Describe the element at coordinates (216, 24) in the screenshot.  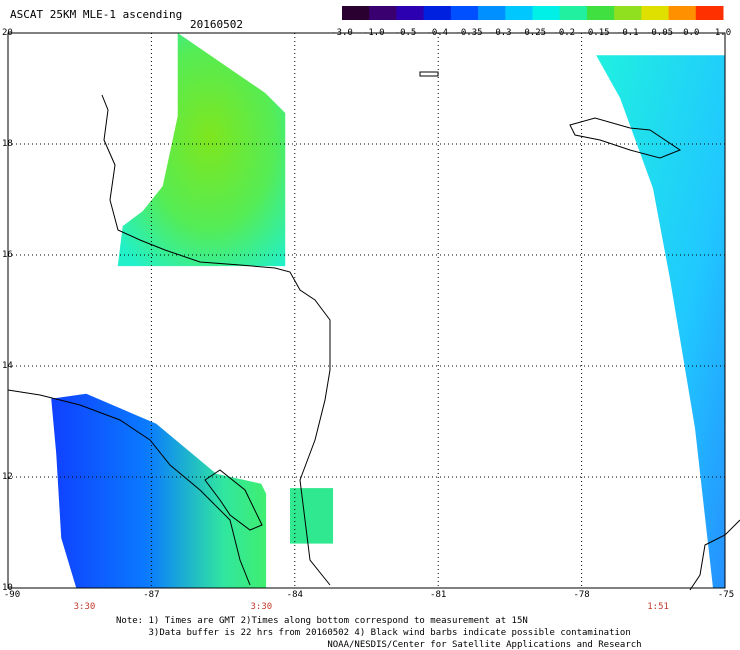
I see `map-date: 20160502` at that location.